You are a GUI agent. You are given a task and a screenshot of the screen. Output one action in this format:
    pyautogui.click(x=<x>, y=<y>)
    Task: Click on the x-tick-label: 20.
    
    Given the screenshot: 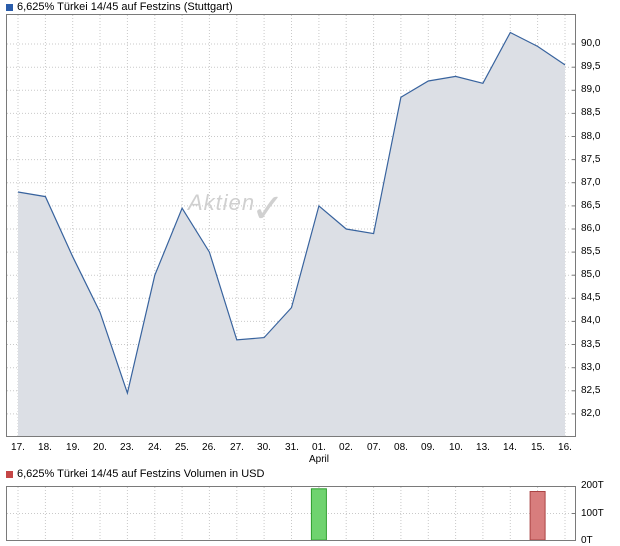 What is the action you would take?
    pyautogui.click(x=100, y=447)
    